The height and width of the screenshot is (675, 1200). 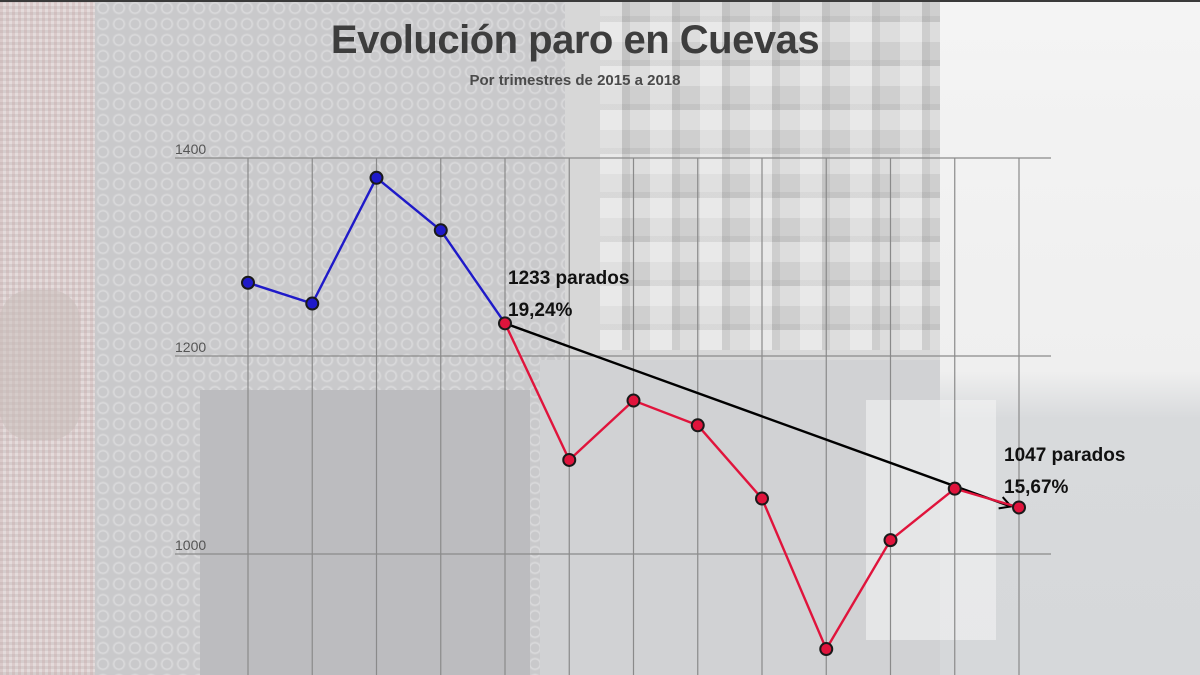 What do you see at coordinates (1036, 487) in the screenshot?
I see `annotation-end-percent: 15,67%` at bounding box center [1036, 487].